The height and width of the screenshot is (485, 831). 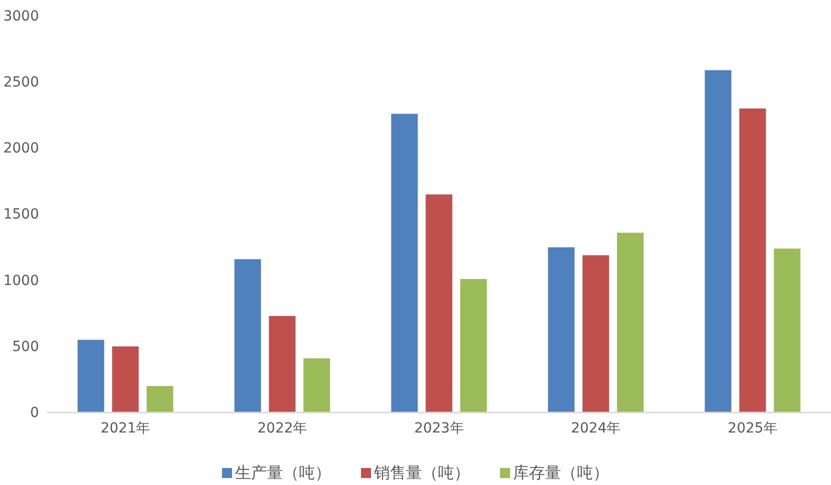 I want to click on x-tick-label: 2023年, so click(x=439, y=428).